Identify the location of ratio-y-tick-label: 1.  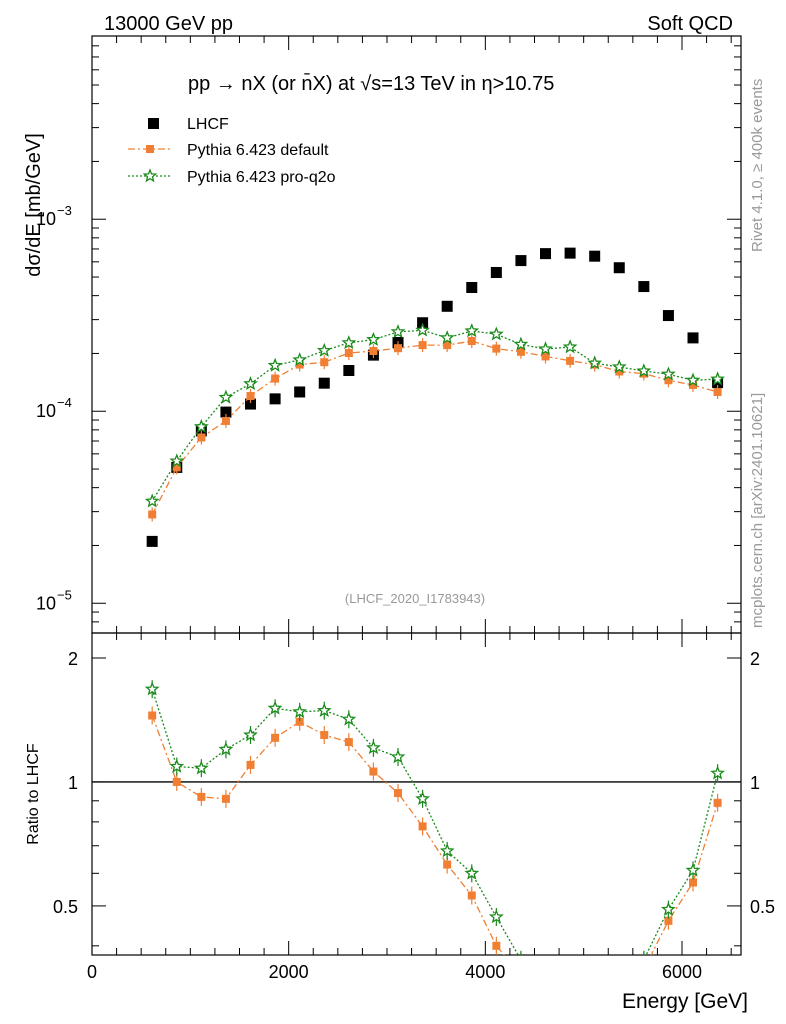
(73, 783).